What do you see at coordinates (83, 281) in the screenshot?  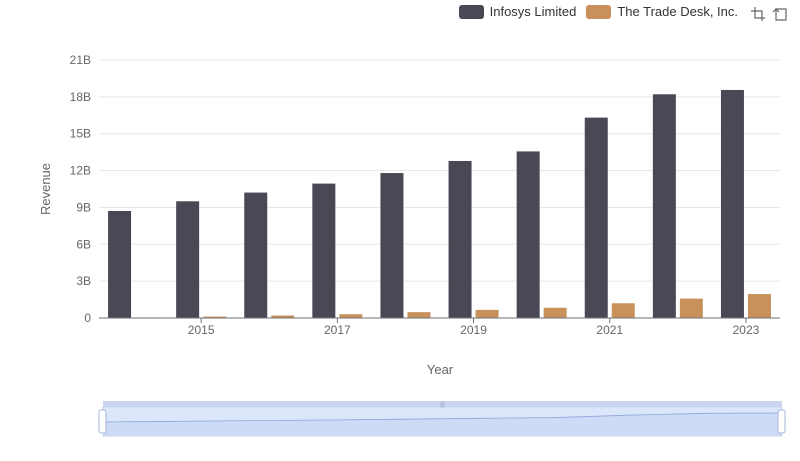 I see `y-tick-label: 3B` at bounding box center [83, 281].